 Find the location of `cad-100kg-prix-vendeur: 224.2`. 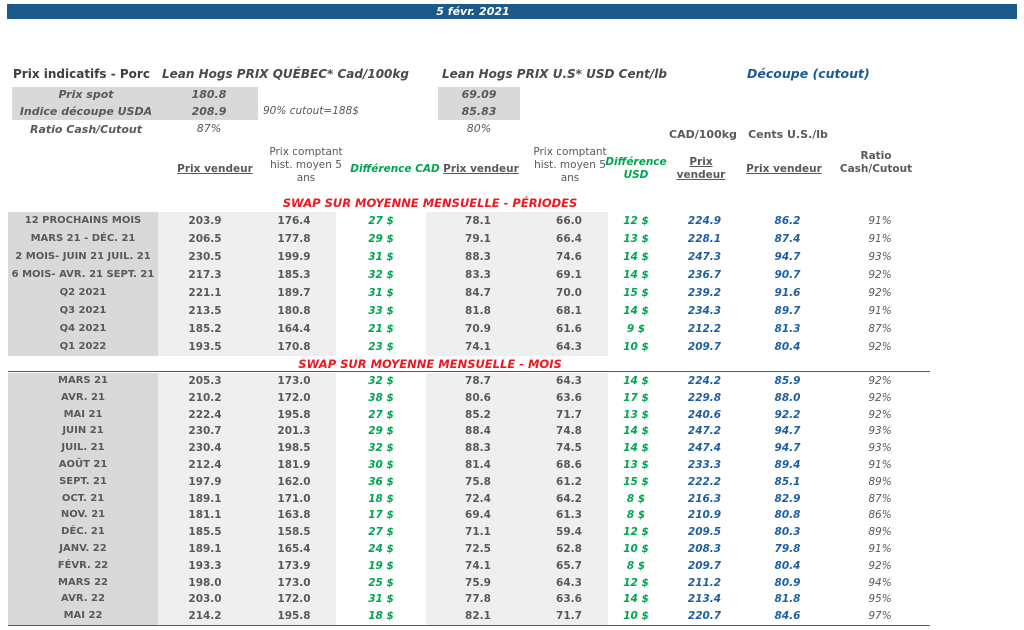

cad-100kg-prix-vendeur: 224.2 is located at coordinates (704, 381).